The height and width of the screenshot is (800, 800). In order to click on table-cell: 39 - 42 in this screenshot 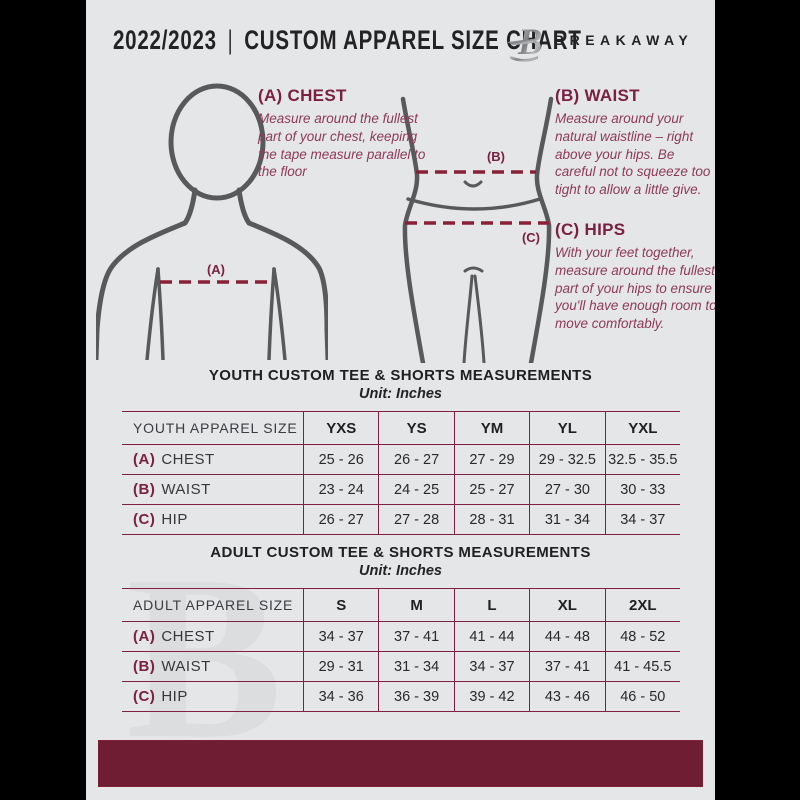, I will do `click(491, 697)`.